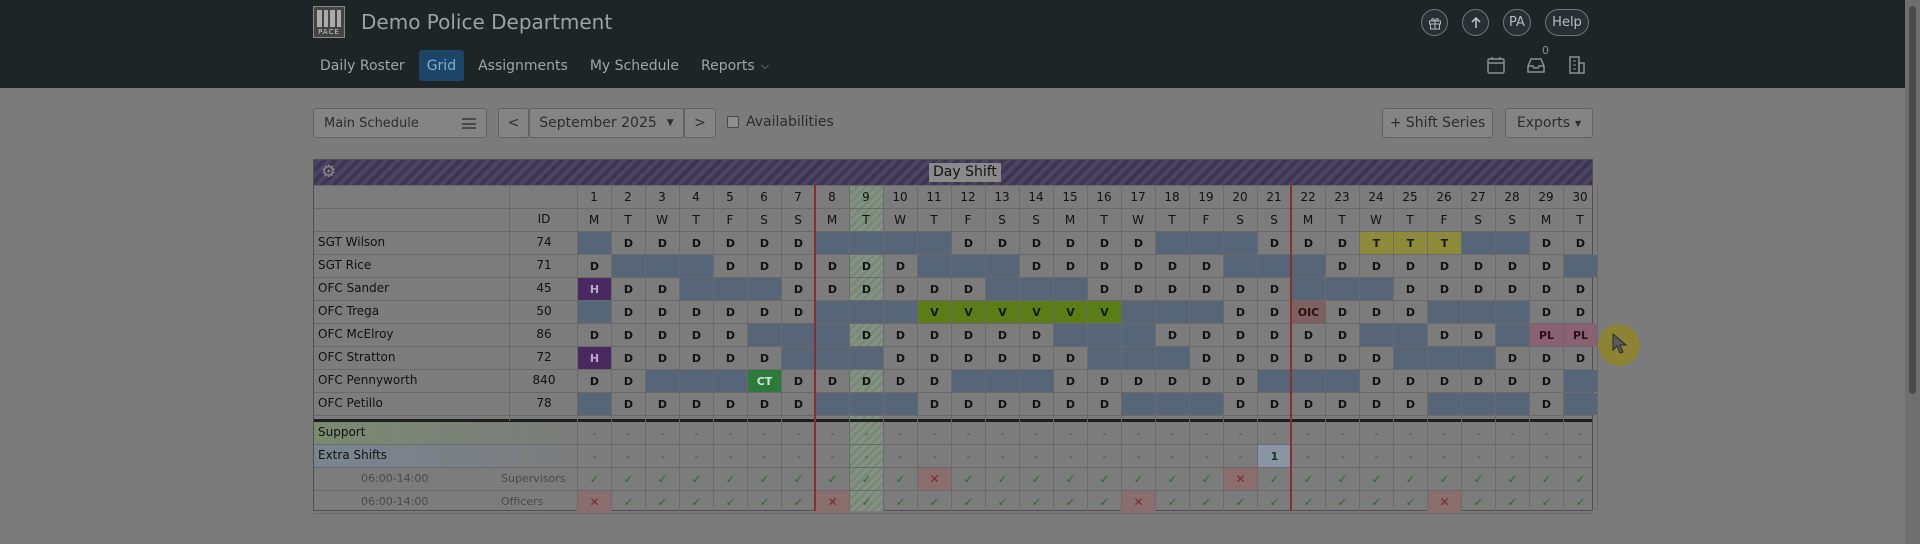  Describe the element at coordinates (357, 357) in the screenshot. I see `officer-name: OFC Stratton` at that location.